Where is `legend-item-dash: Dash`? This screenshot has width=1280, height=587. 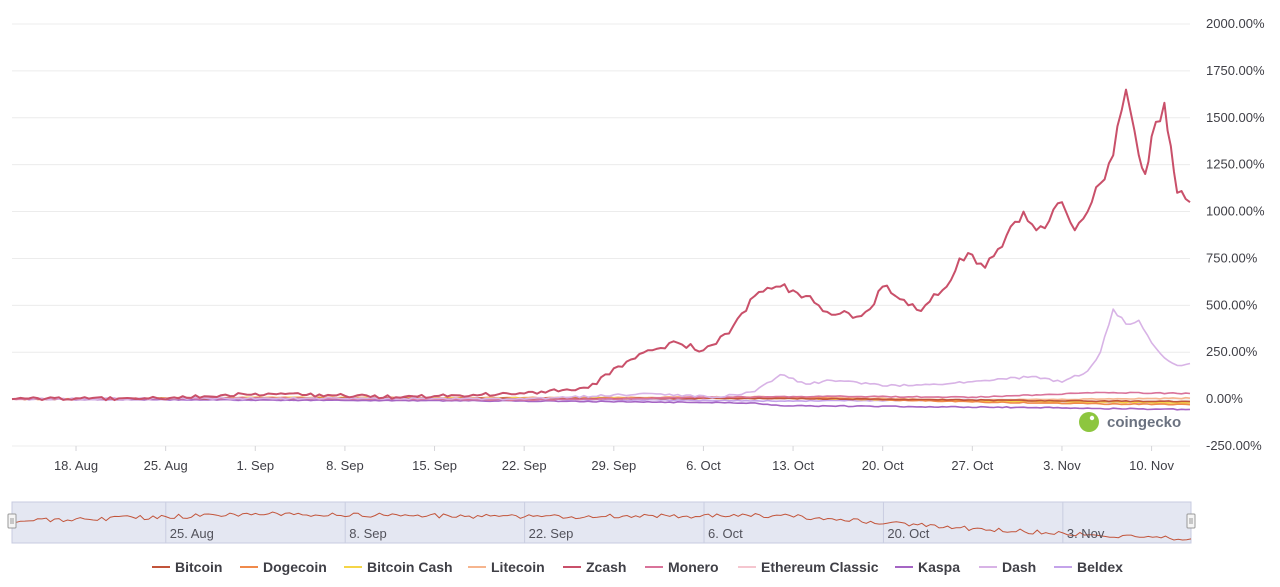
legend-item-dash: Dash is located at coordinates (1019, 567).